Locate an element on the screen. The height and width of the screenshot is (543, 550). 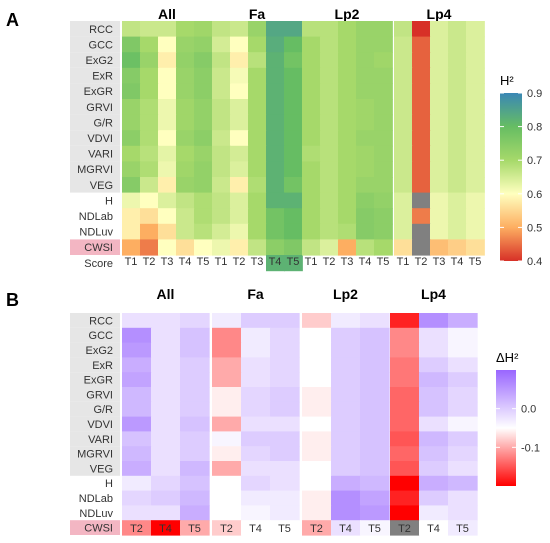
x-tick-label: T2 is located at coordinates (149, 262).